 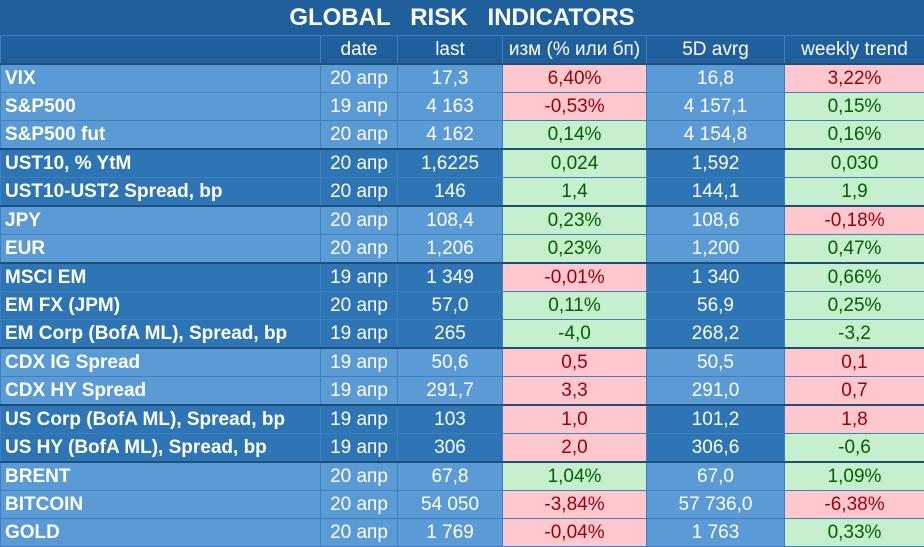 What do you see at coordinates (716, 220) in the screenshot?
I see `avg-5d-cell: 108,6` at bounding box center [716, 220].